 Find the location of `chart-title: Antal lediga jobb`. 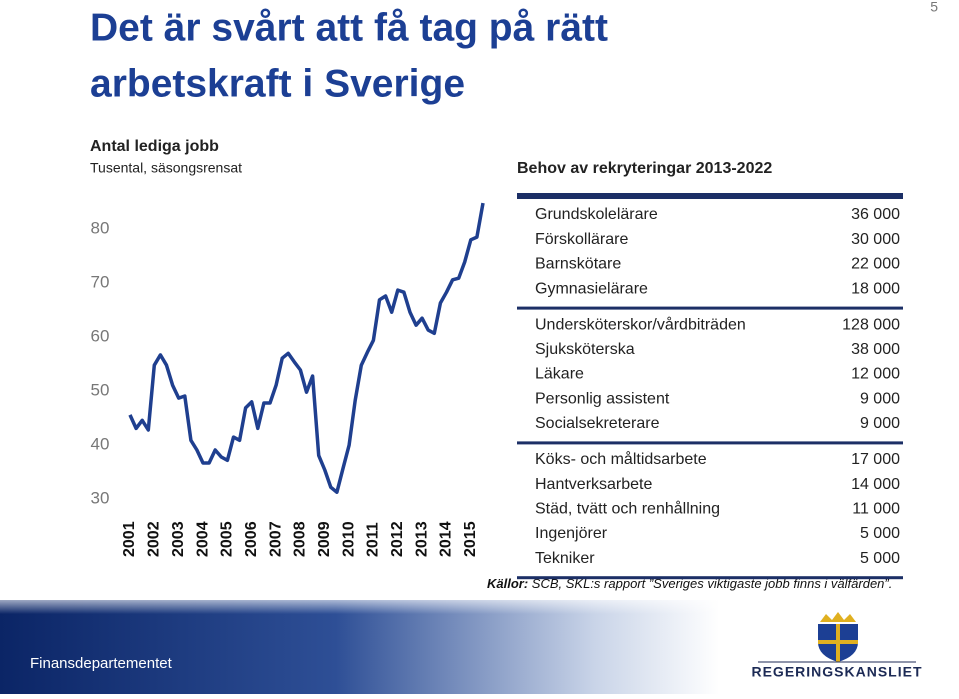

chart-title: Antal lediga jobb is located at coordinates (154, 146).